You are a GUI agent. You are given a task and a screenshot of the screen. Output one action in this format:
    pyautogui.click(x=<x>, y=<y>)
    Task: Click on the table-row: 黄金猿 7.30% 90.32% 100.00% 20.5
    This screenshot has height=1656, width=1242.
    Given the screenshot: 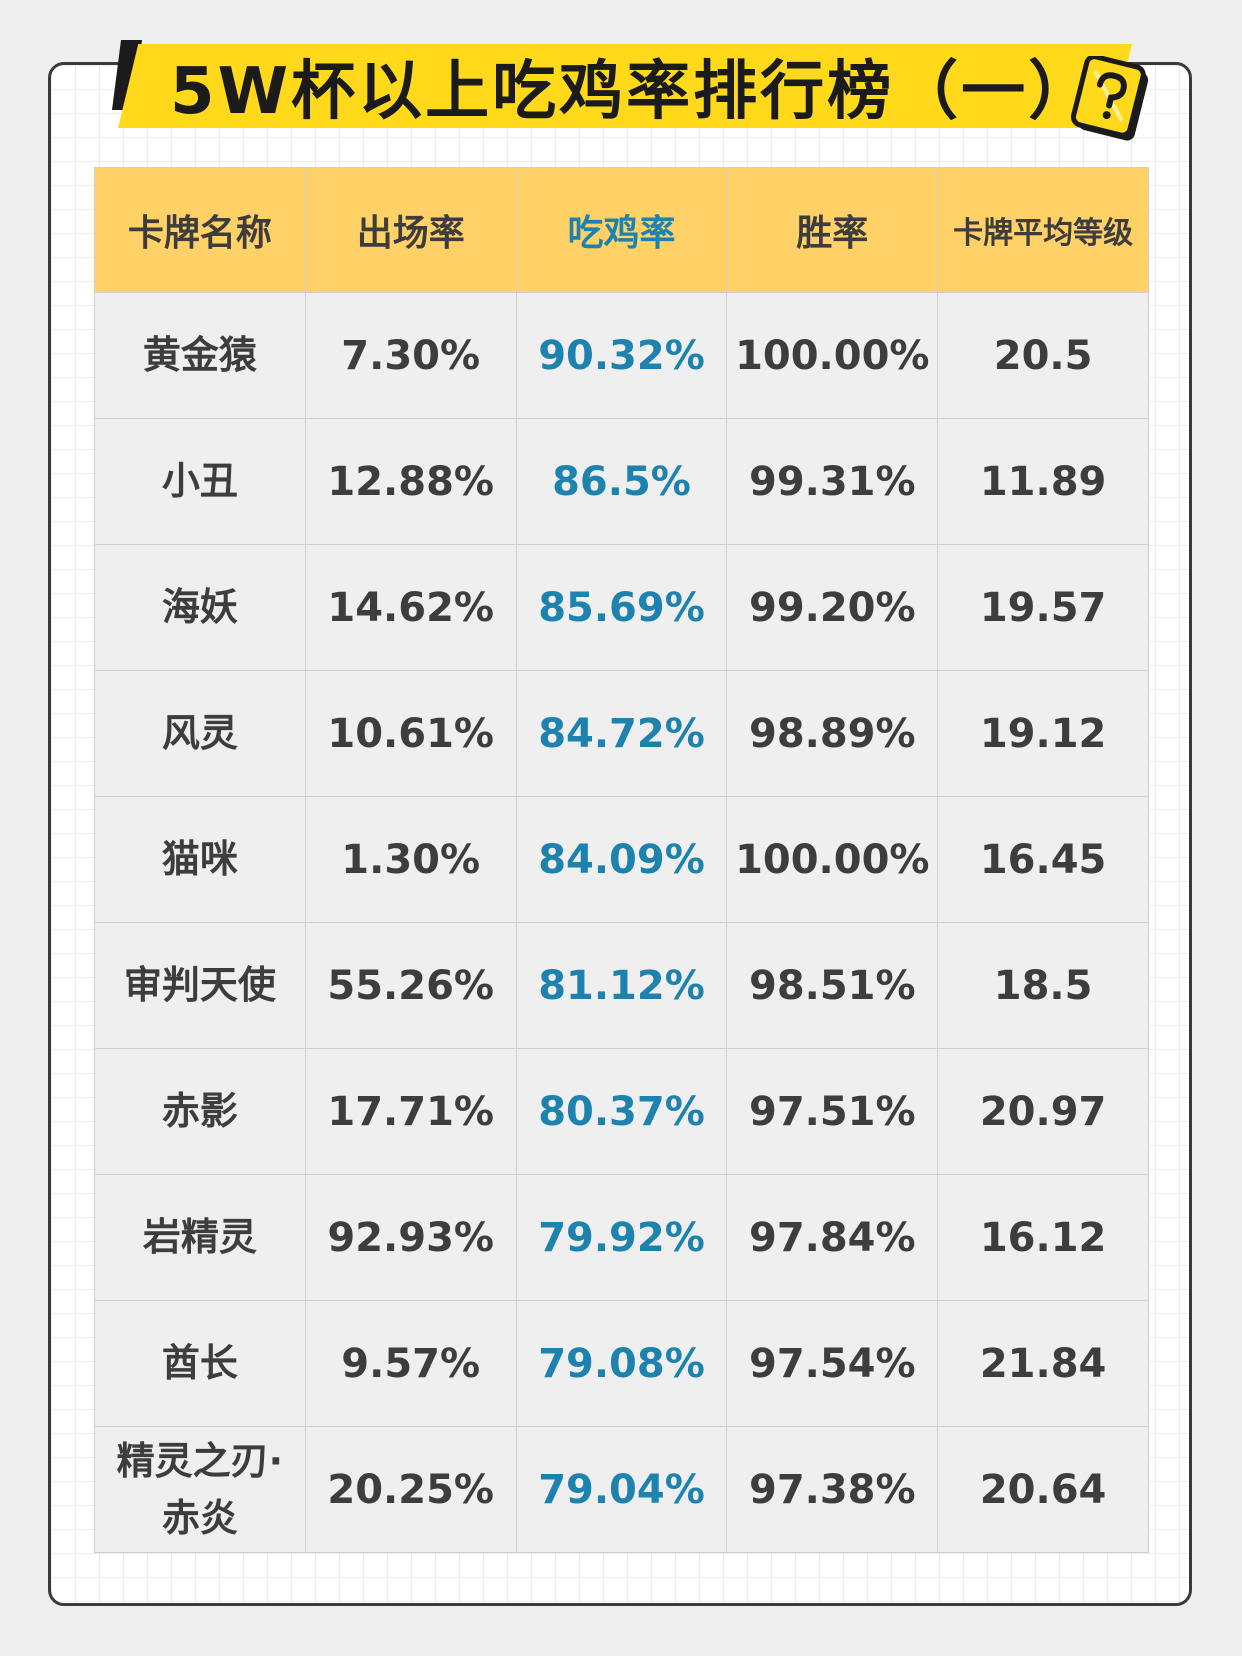 What is the action you would take?
    pyautogui.click(x=621, y=355)
    